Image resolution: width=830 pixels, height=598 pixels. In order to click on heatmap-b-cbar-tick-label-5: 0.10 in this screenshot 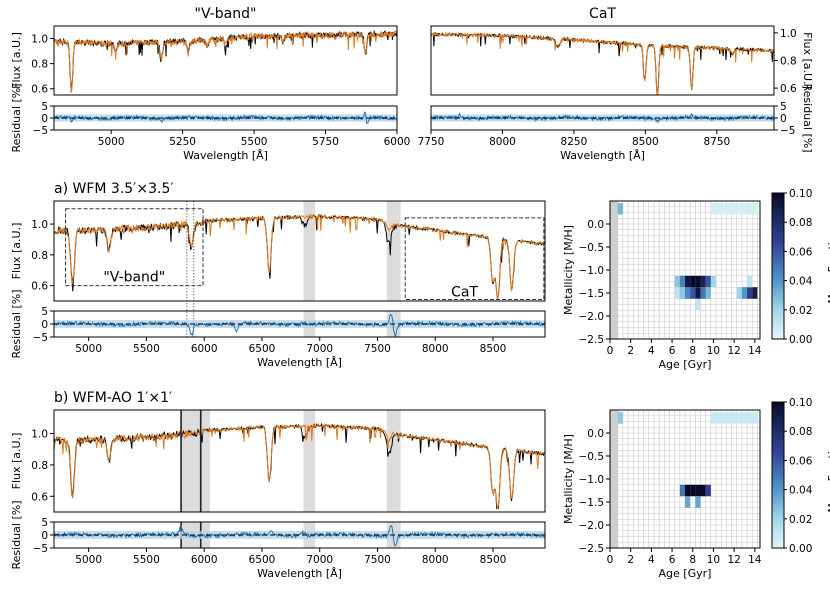, I will do `click(800, 403)`.